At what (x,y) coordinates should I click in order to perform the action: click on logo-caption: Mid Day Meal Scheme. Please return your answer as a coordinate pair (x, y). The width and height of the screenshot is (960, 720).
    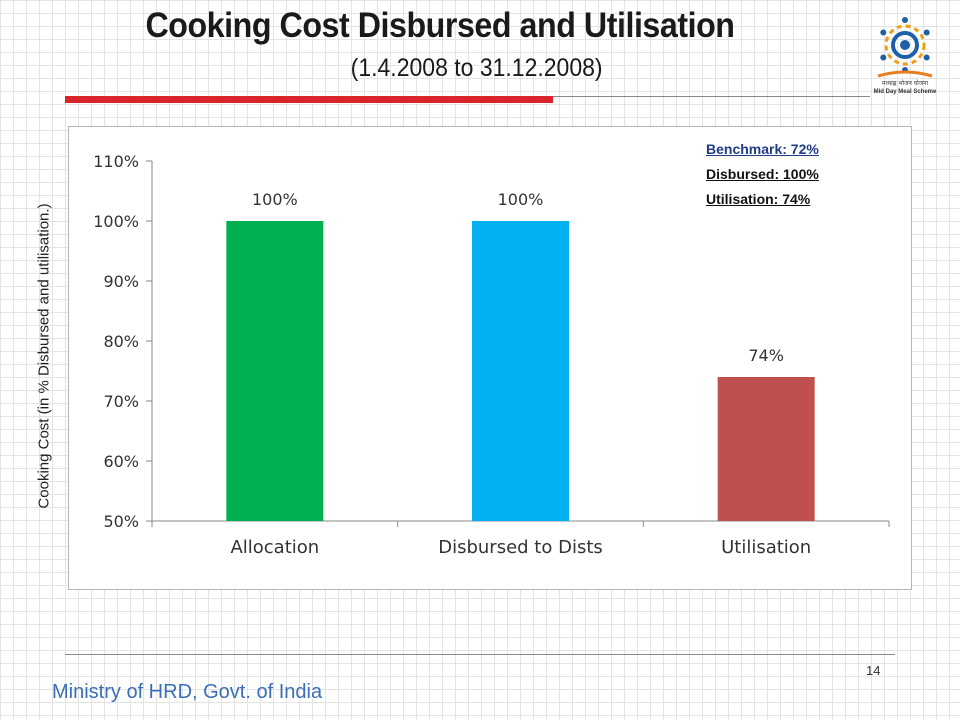
    Looking at the image, I should click on (905, 92).